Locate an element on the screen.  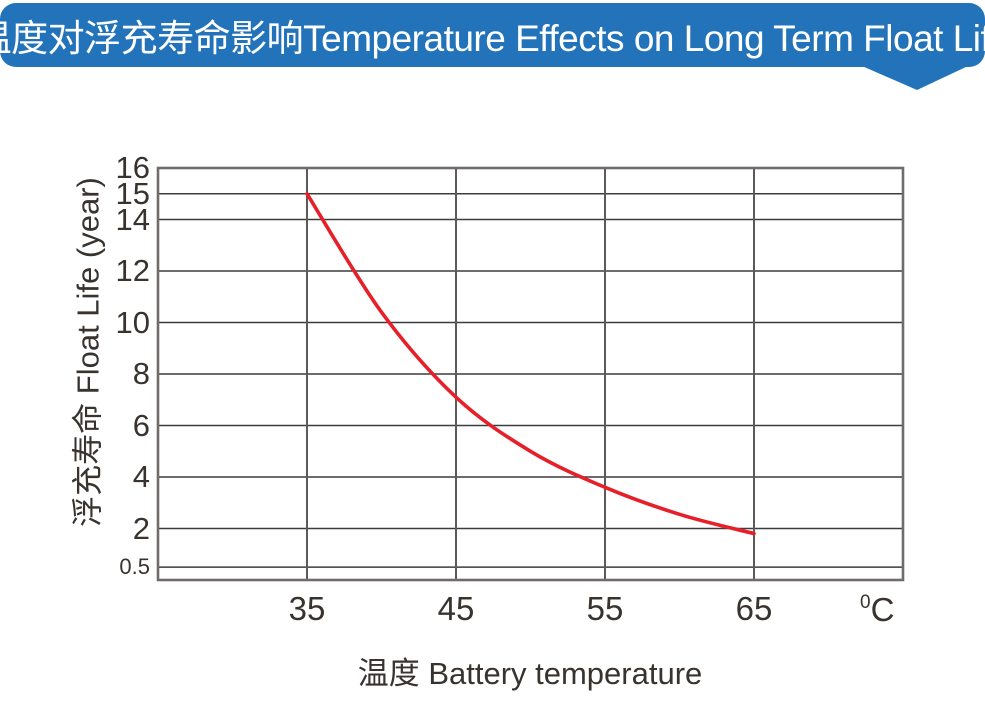
banner-tail-icon is located at coordinates (915, 78).